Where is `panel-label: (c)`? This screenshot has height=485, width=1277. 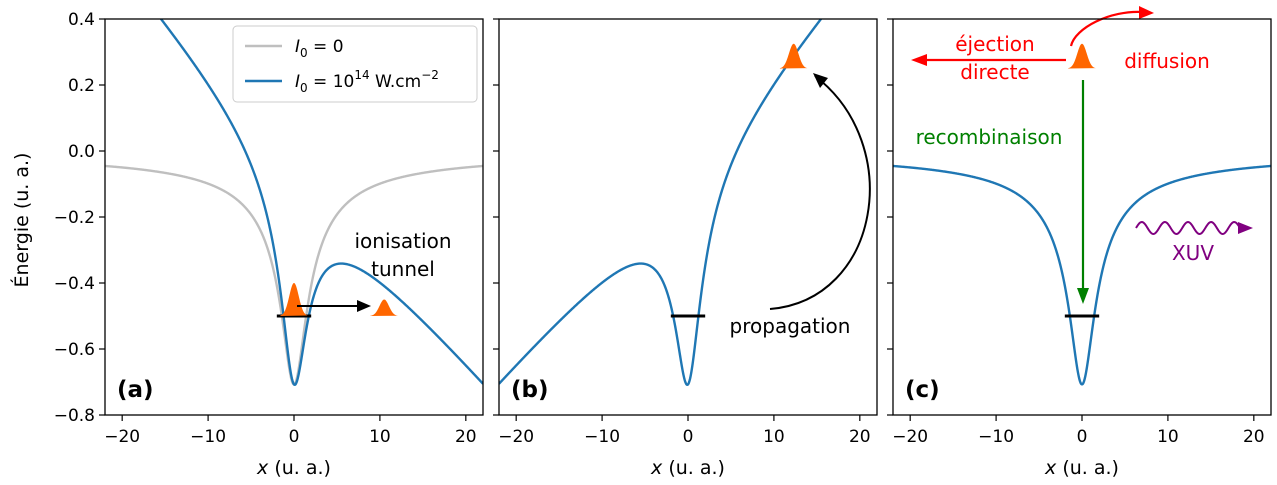
panel-label: (c) is located at coordinates (922, 390).